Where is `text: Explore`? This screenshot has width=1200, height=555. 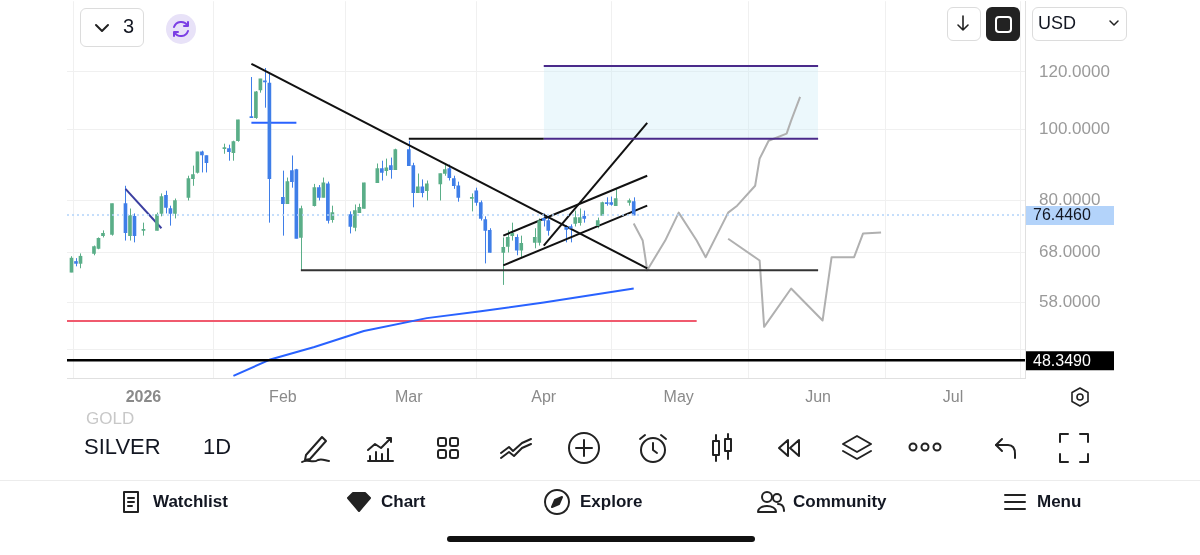 text: Explore is located at coordinates (611, 502).